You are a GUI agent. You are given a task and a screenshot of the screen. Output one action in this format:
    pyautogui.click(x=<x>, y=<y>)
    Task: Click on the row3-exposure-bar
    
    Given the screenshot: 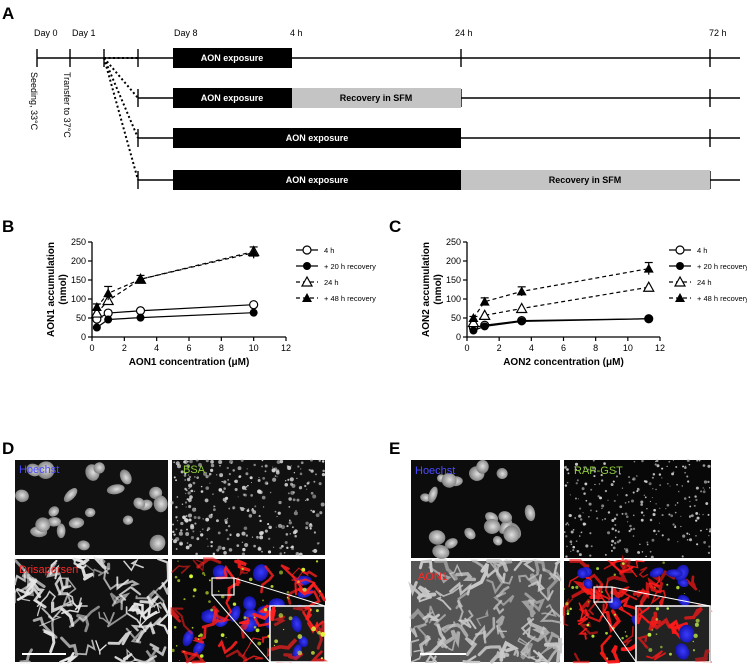 What is the action you would take?
    pyautogui.click(x=317, y=138)
    